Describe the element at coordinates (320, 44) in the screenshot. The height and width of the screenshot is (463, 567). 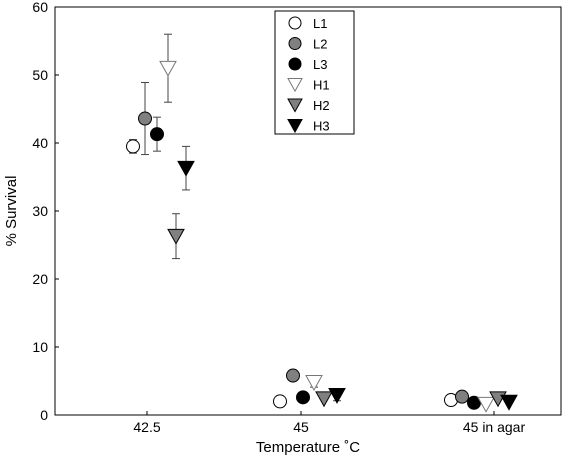
I see `legend-label-l2: L2` at that location.